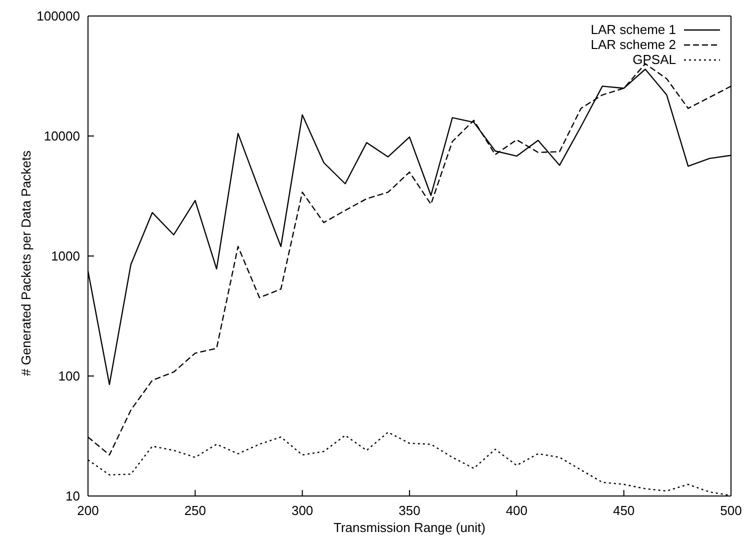  Describe the element at coordinates (65, 256) in the screenshot. I see `y-tick-label: 1000` at that location.